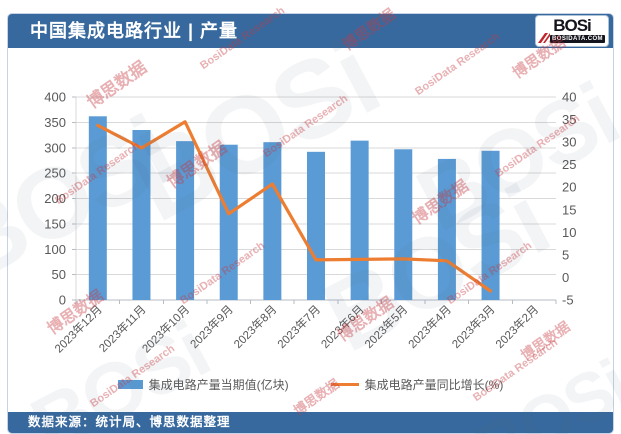 The height and width of the screenshot is (434, 621). What do you see at coordinates (218, 385) in the screenshot?
I see `bar-series-label: 集成电路产量当期值(亿块)` at bounding box center [218, 385].